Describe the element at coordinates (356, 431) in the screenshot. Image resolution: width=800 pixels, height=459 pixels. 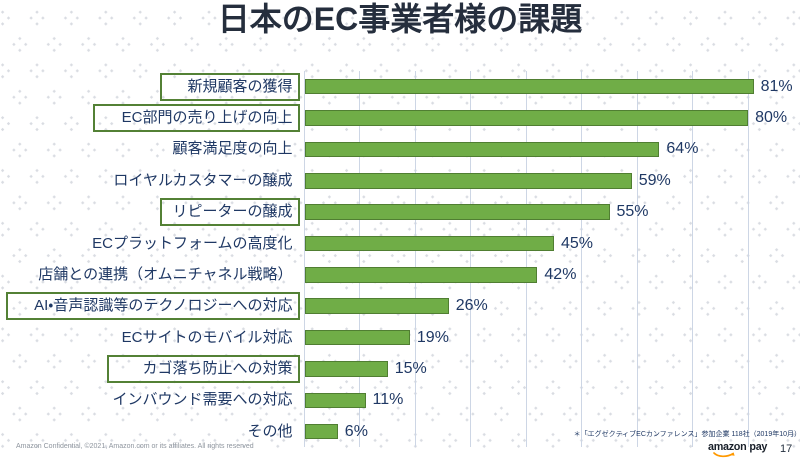
I see `value-label: 6%` at that location.